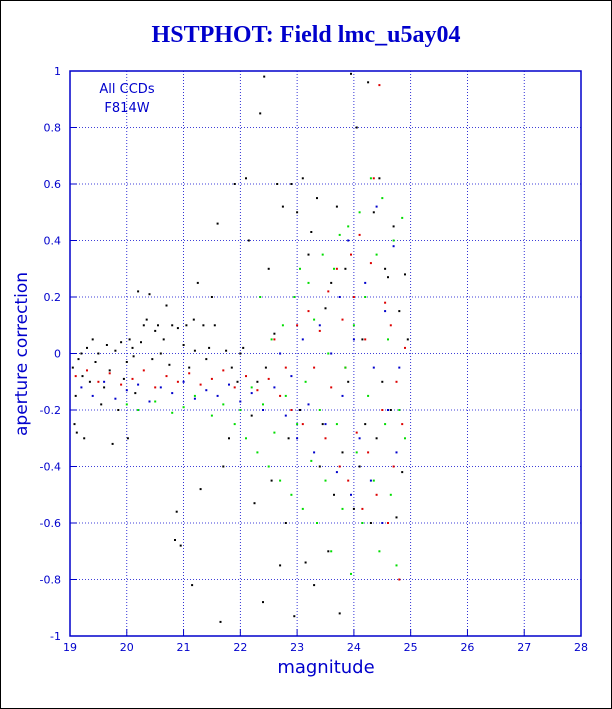  Describe the element at coordinates (55, 636) in the screenshot. I see `y-tick-label: -1` at that location.